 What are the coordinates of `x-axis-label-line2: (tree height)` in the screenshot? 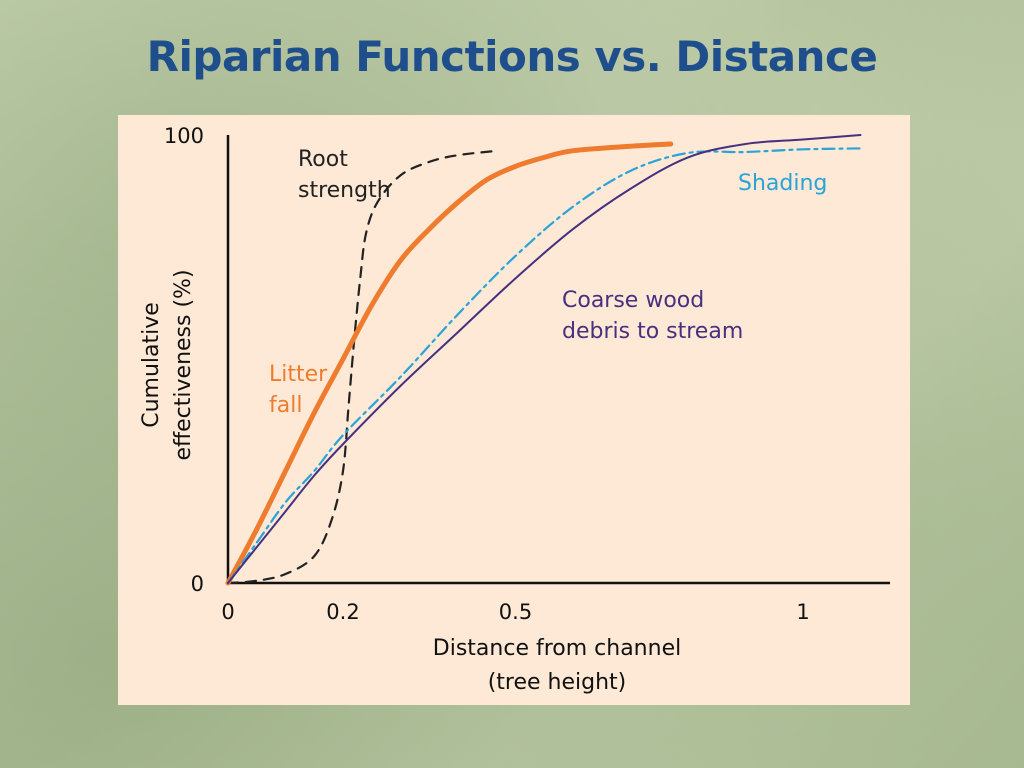 It's located at (557, 682).